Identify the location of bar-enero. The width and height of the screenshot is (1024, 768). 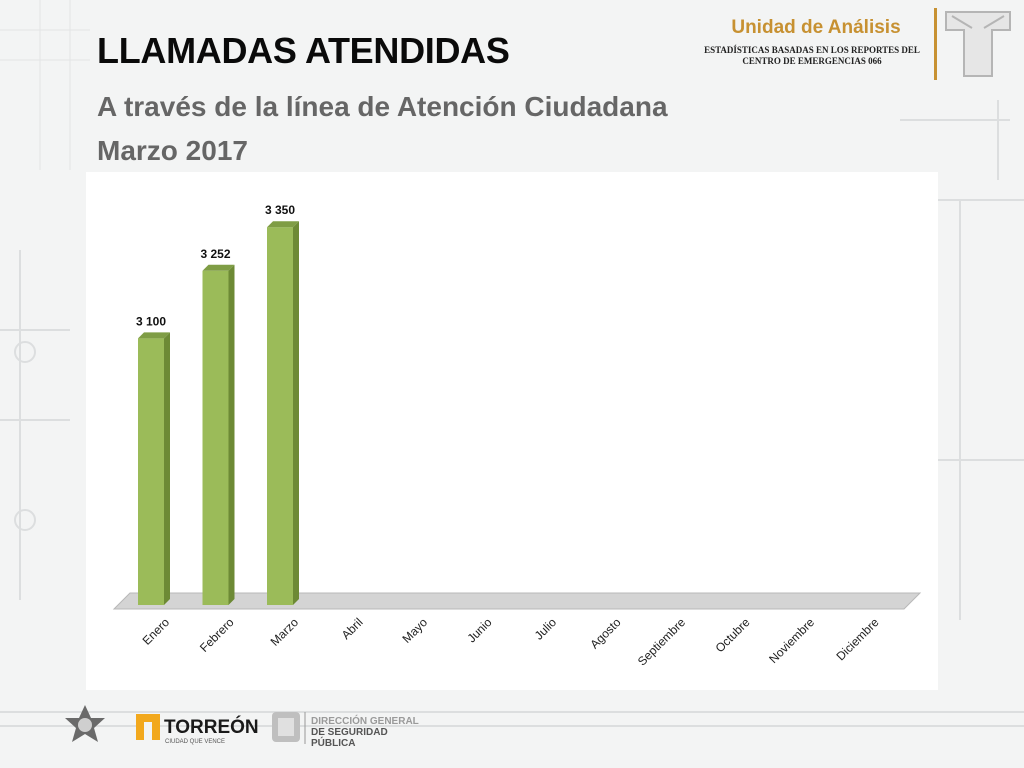
(154, 468).